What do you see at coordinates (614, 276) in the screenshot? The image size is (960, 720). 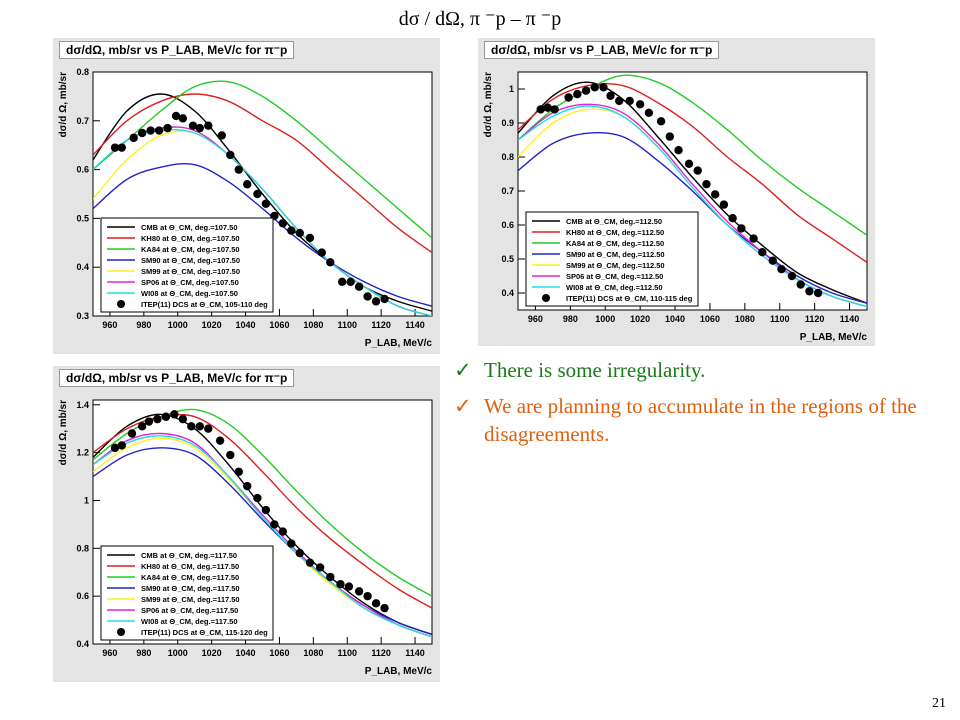 I see `legend-entry: SP06 at Θ_CM, deg.=112.50` at bounding box center [614, 276].